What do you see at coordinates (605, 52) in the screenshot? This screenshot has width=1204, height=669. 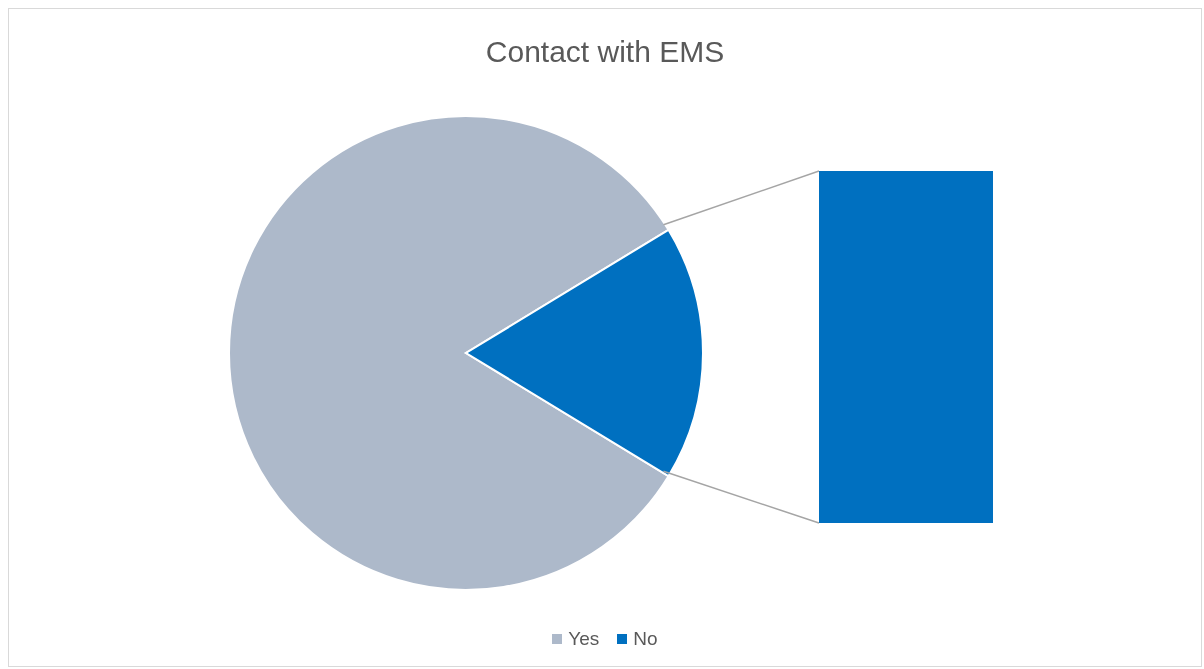 I see `chart-title: Contact with EMS` at bounding box center [605, 52].